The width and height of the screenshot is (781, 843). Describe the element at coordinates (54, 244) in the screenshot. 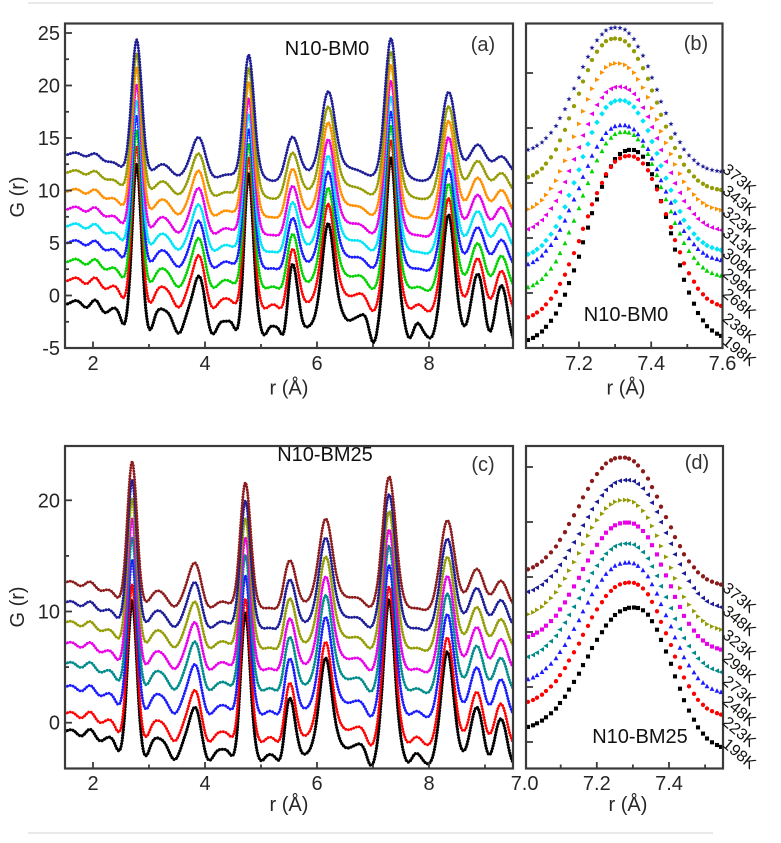

I see `svg-text: 5` at that location.